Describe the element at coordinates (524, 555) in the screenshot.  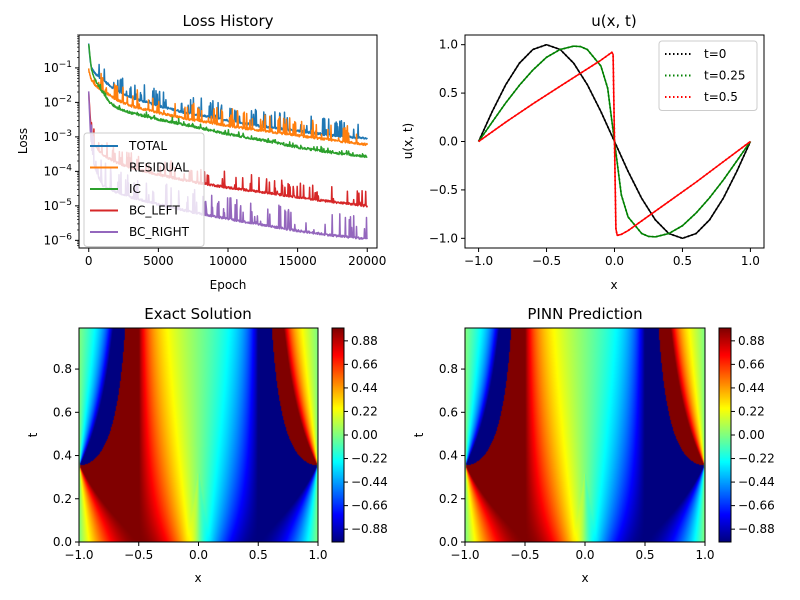
I see `pinn-x-tick-label: −0.5` at that location.